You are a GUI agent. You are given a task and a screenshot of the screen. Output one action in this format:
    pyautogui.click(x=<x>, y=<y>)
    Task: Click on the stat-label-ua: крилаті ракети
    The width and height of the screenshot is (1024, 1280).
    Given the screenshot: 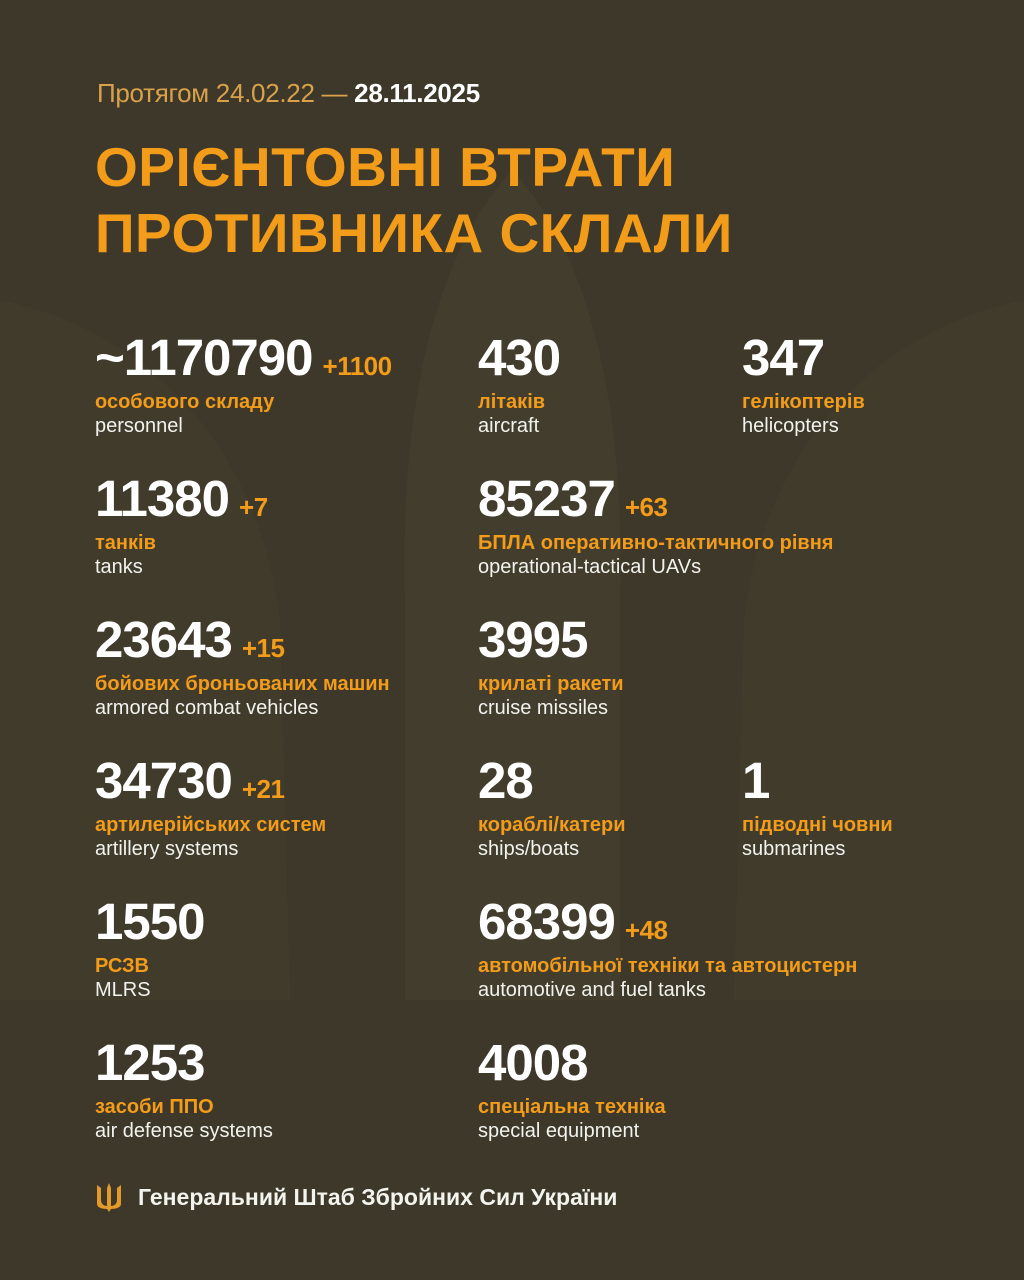 What is the action you would take?
    pyautogui.click(x=551, y=684)
    